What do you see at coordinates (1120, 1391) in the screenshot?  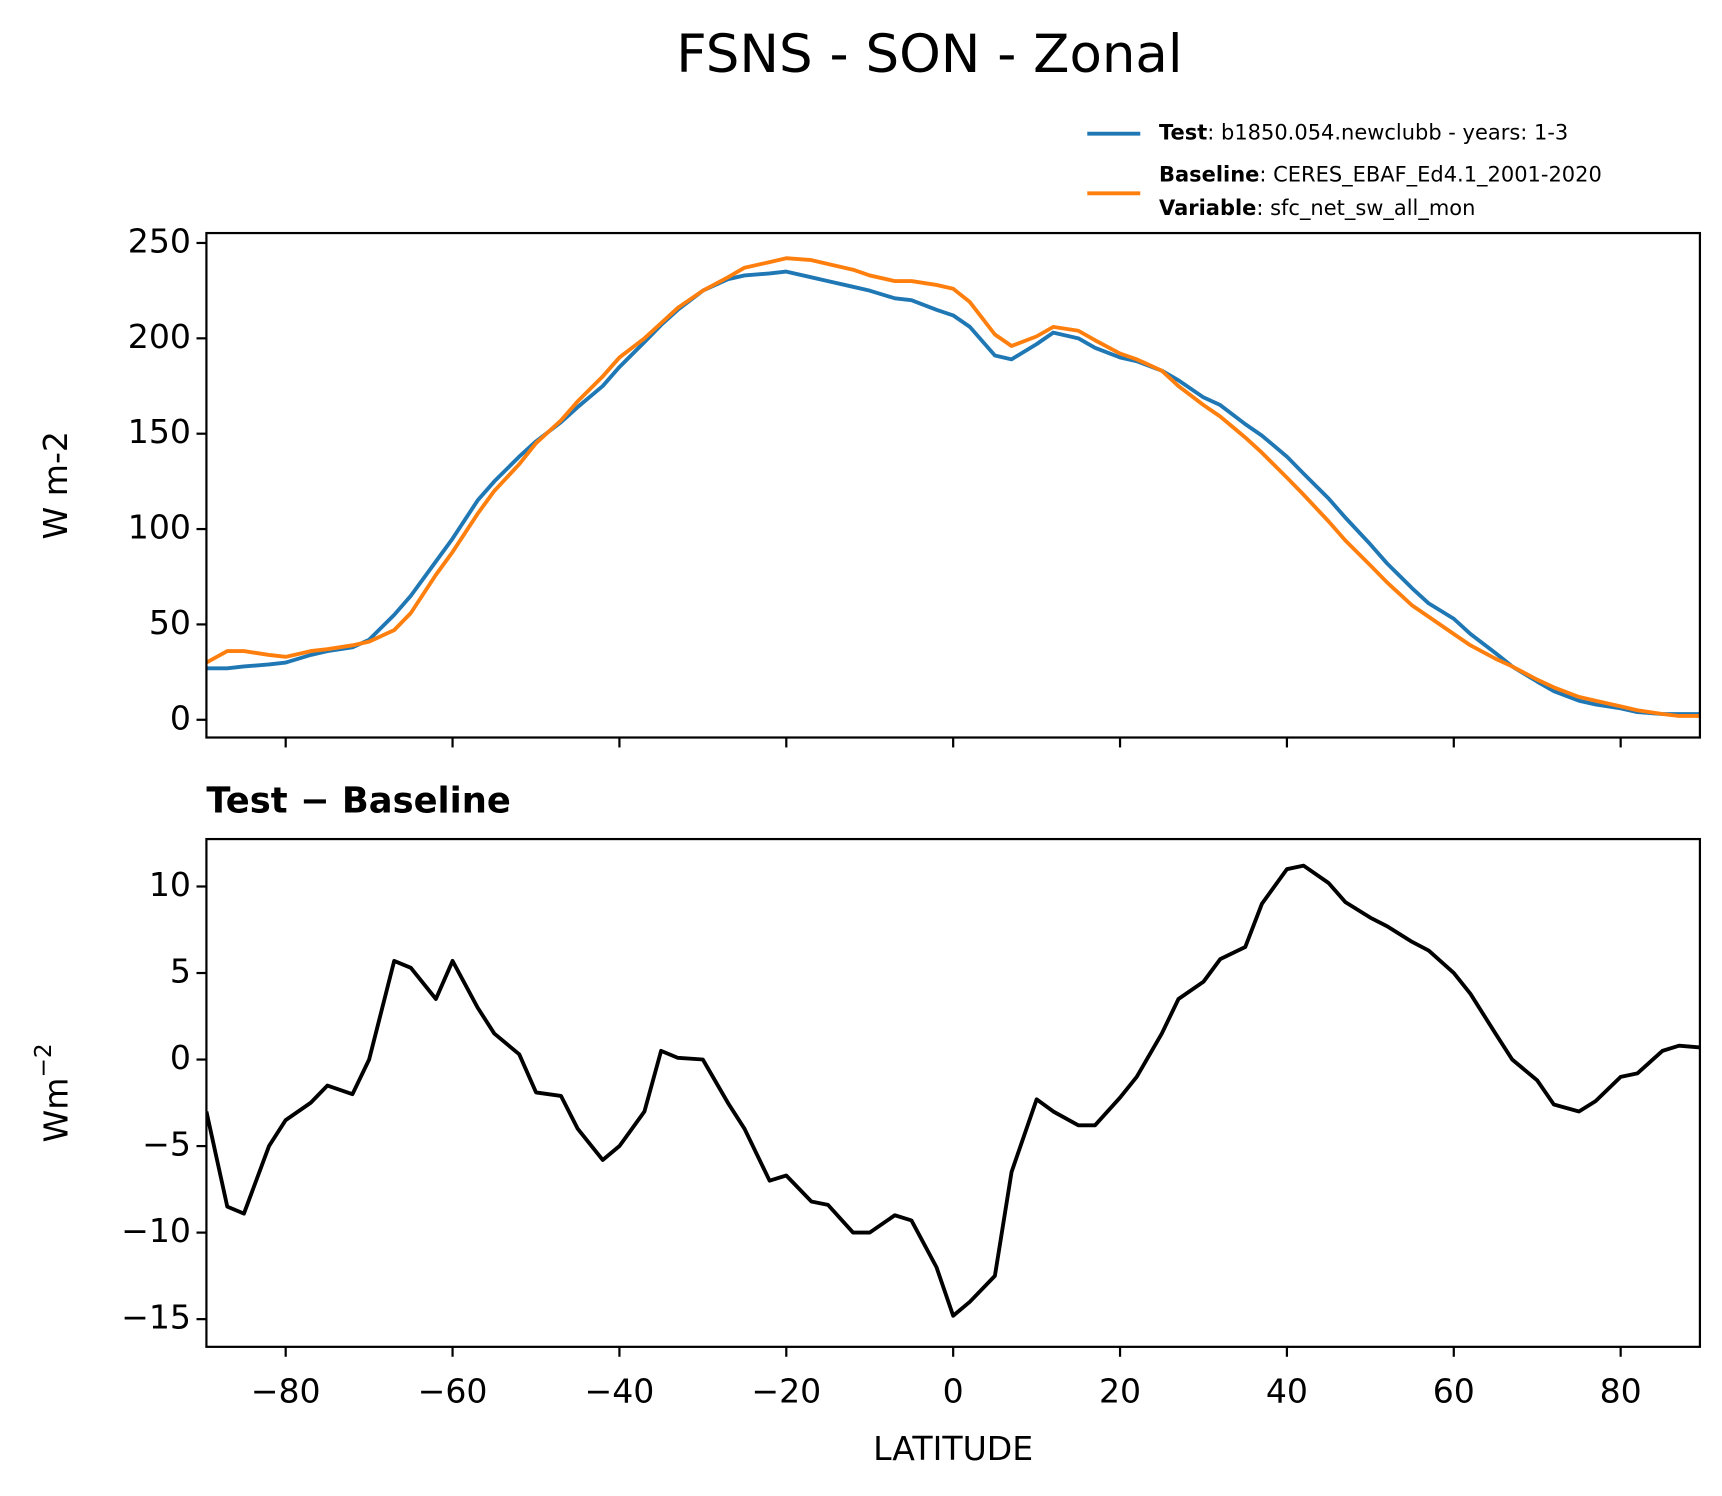 I see `x-tick-label: 20` at bounding box center [1120, 1391].